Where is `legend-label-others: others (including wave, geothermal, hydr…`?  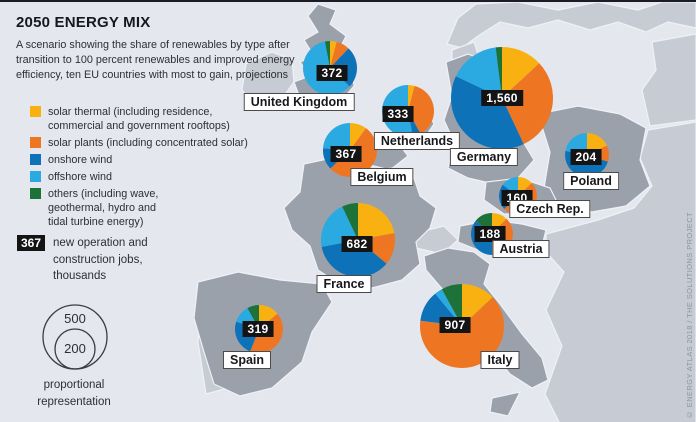
legend-label-others: others (including wave, geothermal, hydr… is located at coordinates (103, 208).